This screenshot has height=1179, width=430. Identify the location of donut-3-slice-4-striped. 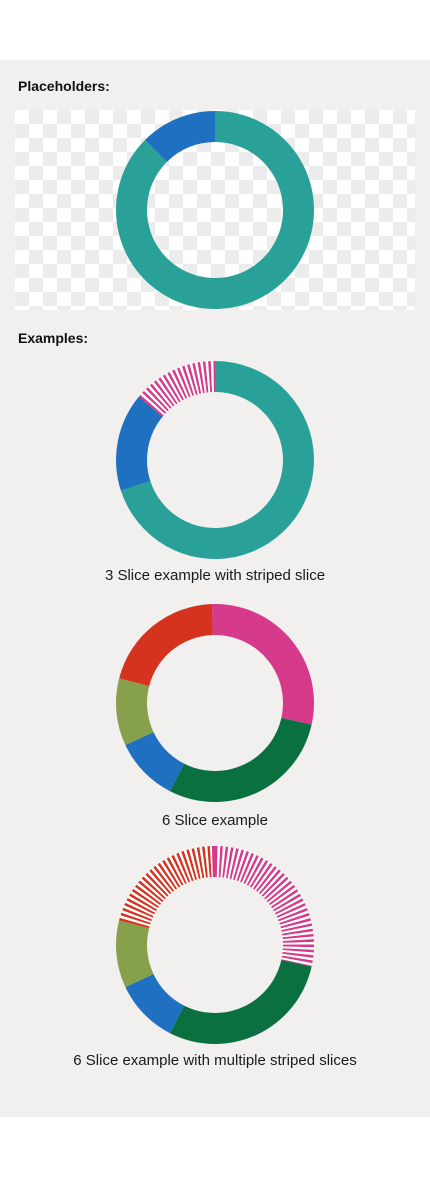
(166, 887).